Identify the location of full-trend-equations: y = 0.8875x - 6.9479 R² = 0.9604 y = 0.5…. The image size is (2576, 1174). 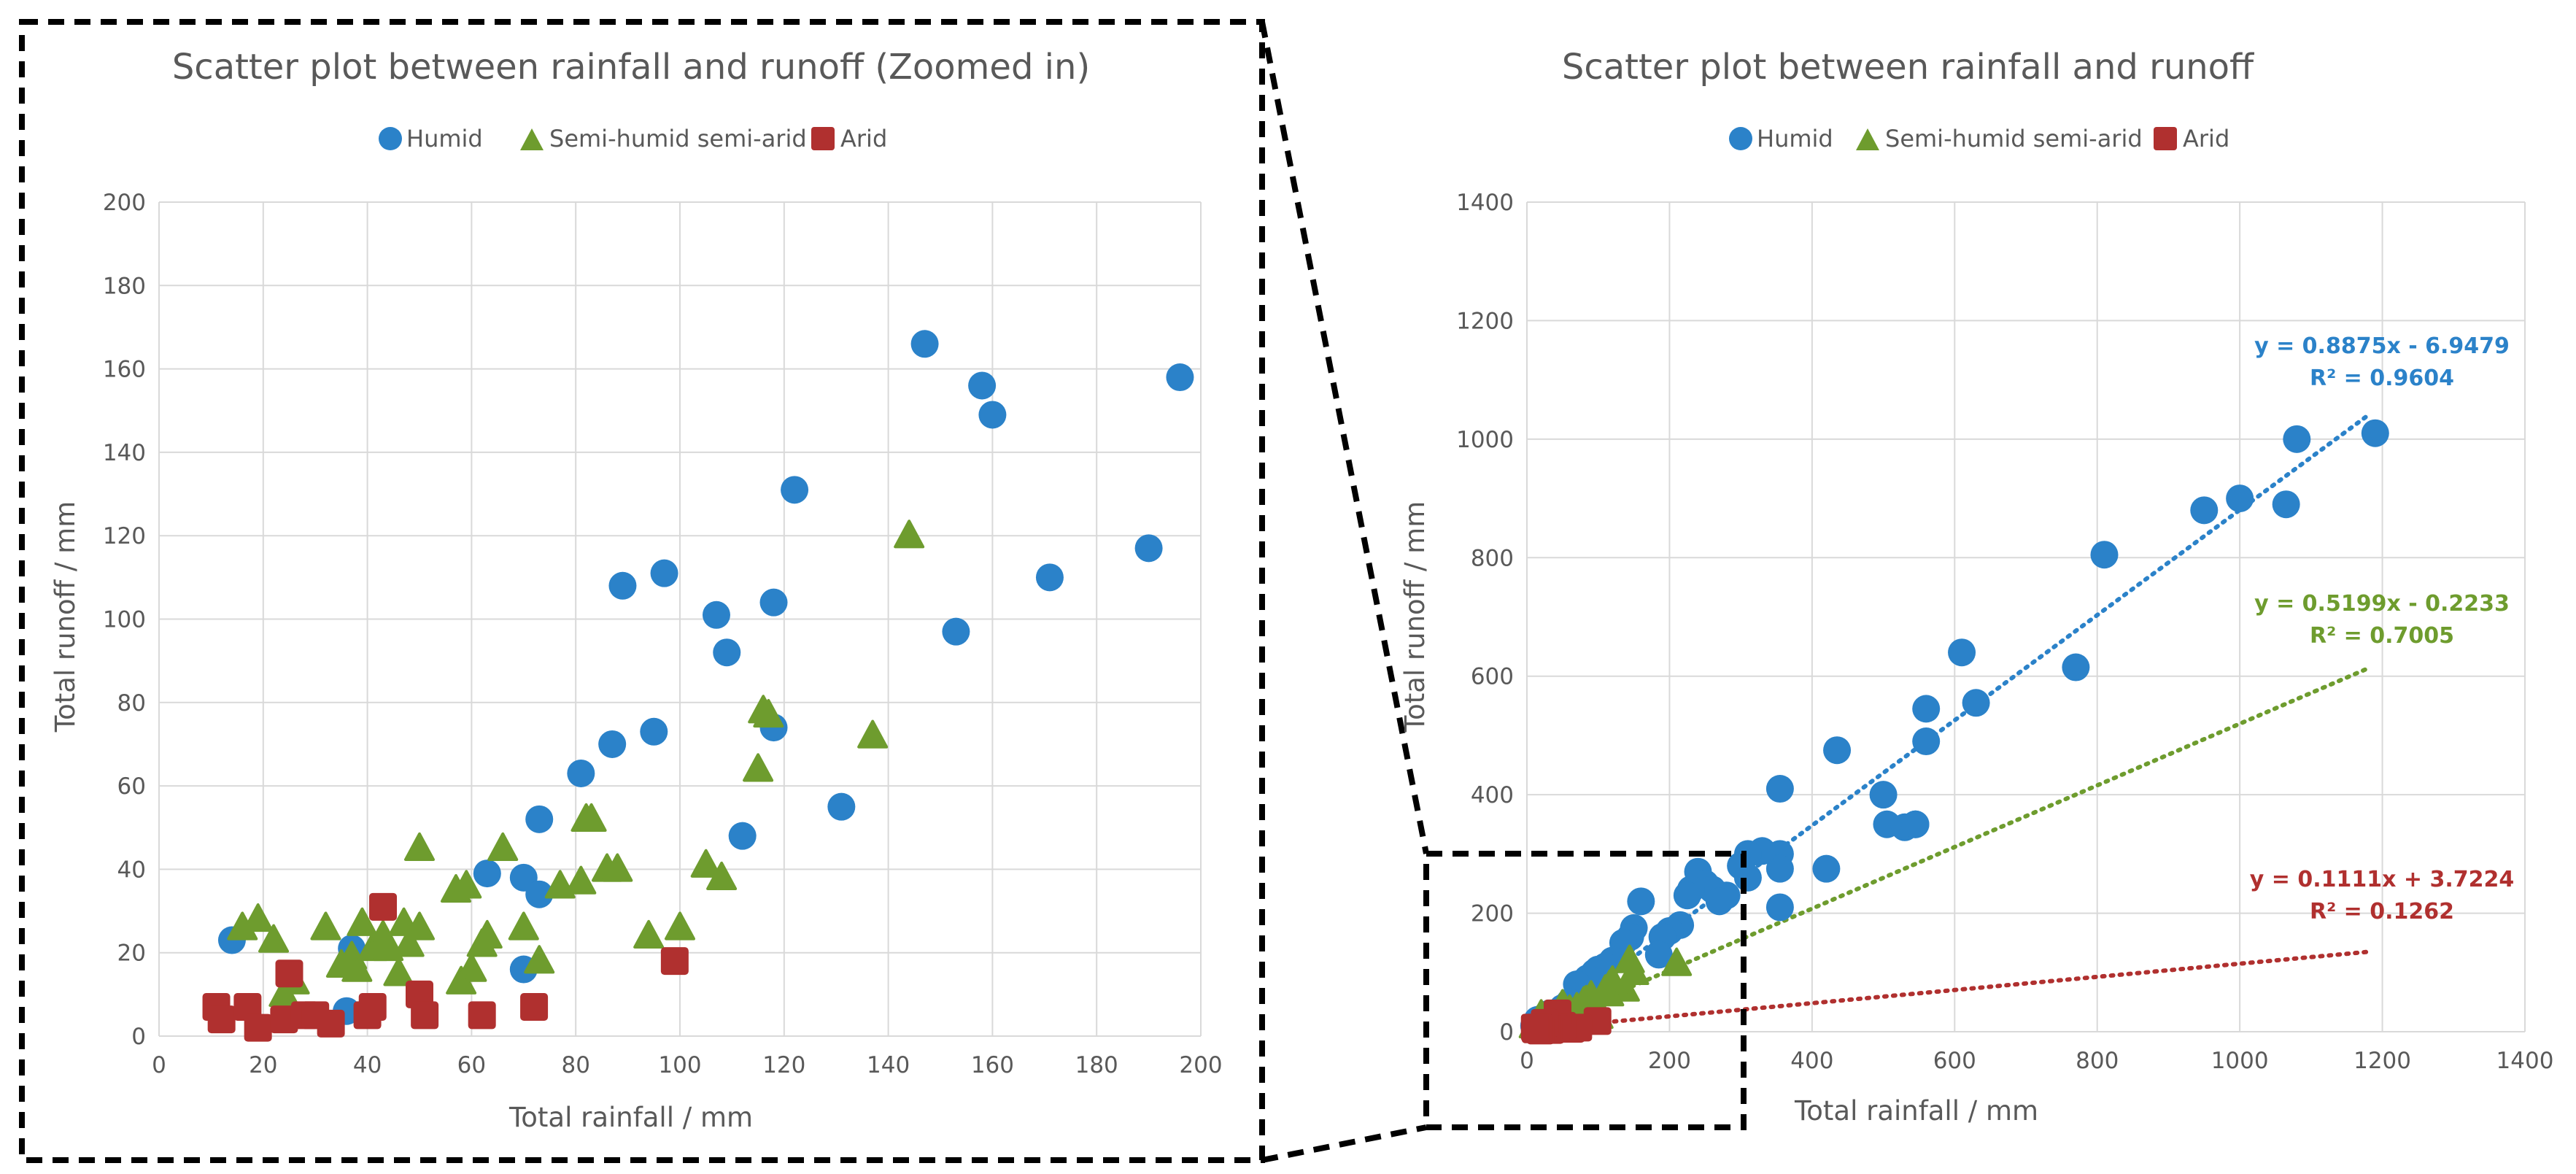
(2382, 628).